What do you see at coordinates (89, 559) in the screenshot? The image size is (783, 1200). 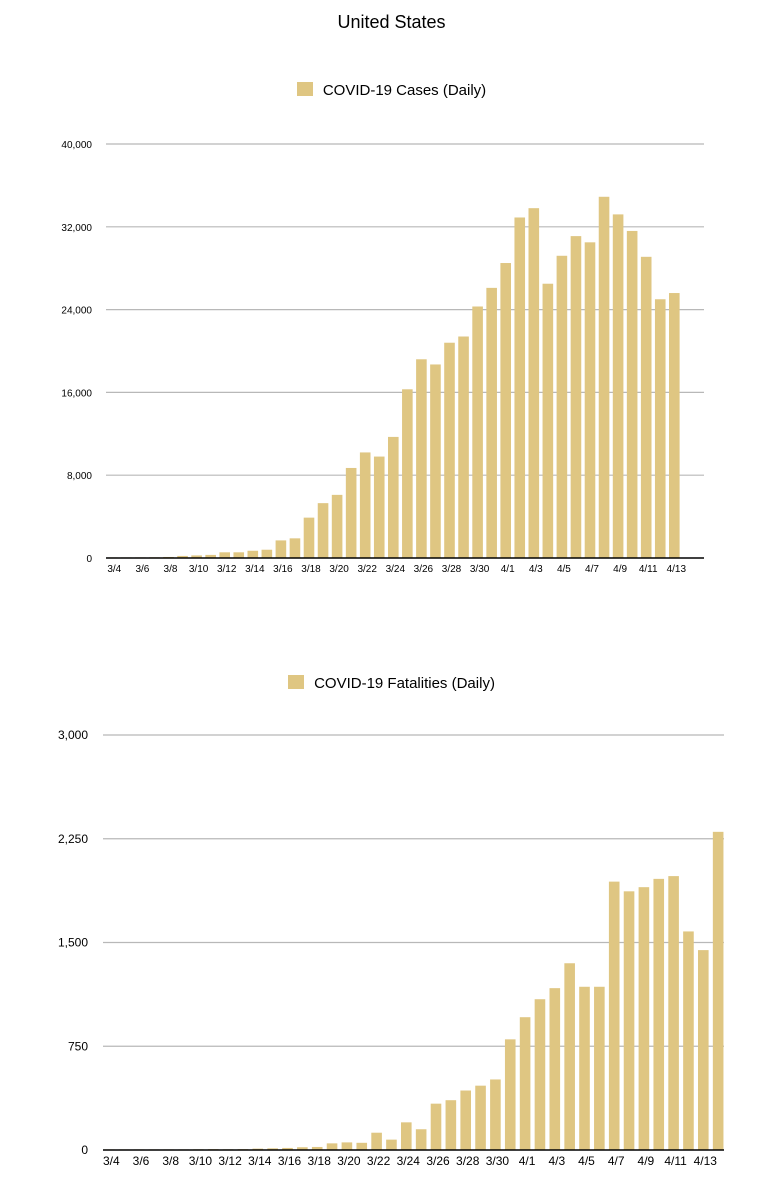 I see `cases-y-tick-label: 0` at bounding box center [89, 559].